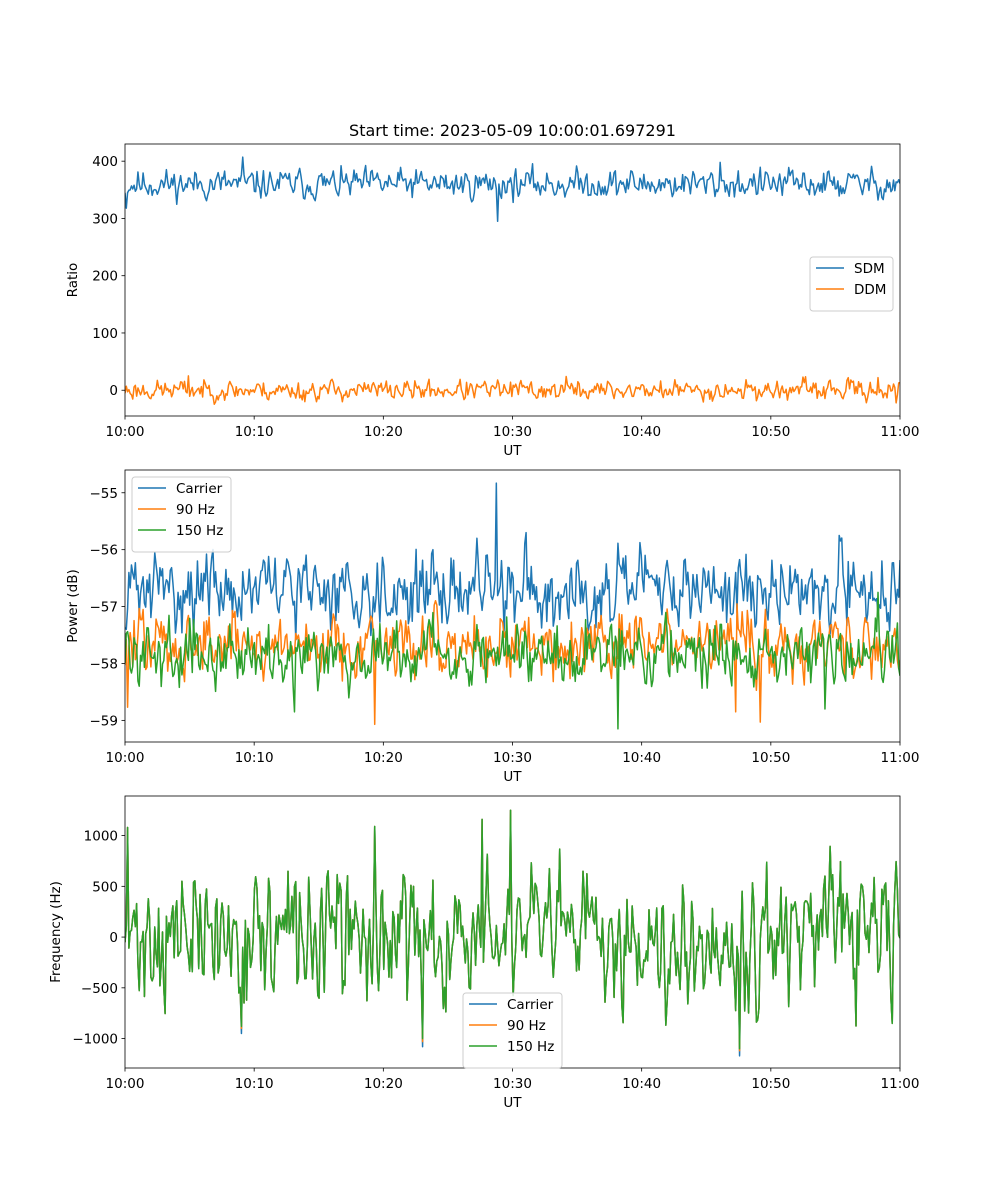  Describe the element at coordinates (99, 989) in the screenshot. I see `y-tick-label: −500` at that location.